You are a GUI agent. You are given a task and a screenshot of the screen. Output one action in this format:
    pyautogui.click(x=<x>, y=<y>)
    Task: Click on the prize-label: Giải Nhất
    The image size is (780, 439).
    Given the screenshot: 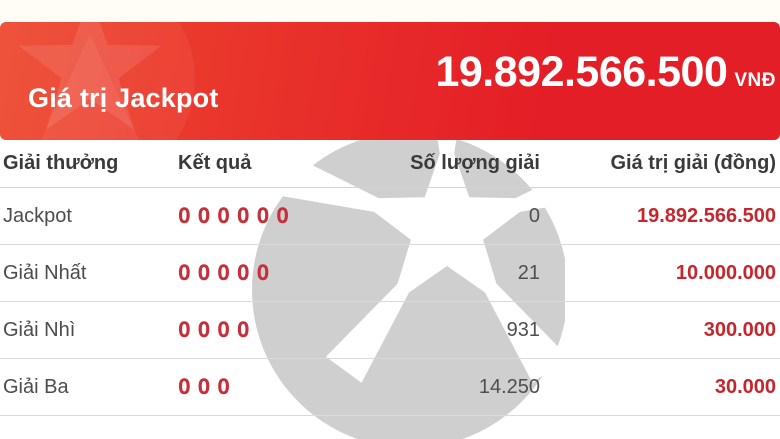 What is the action you would take?
    pyautogui.click(x=45, y=272)
    